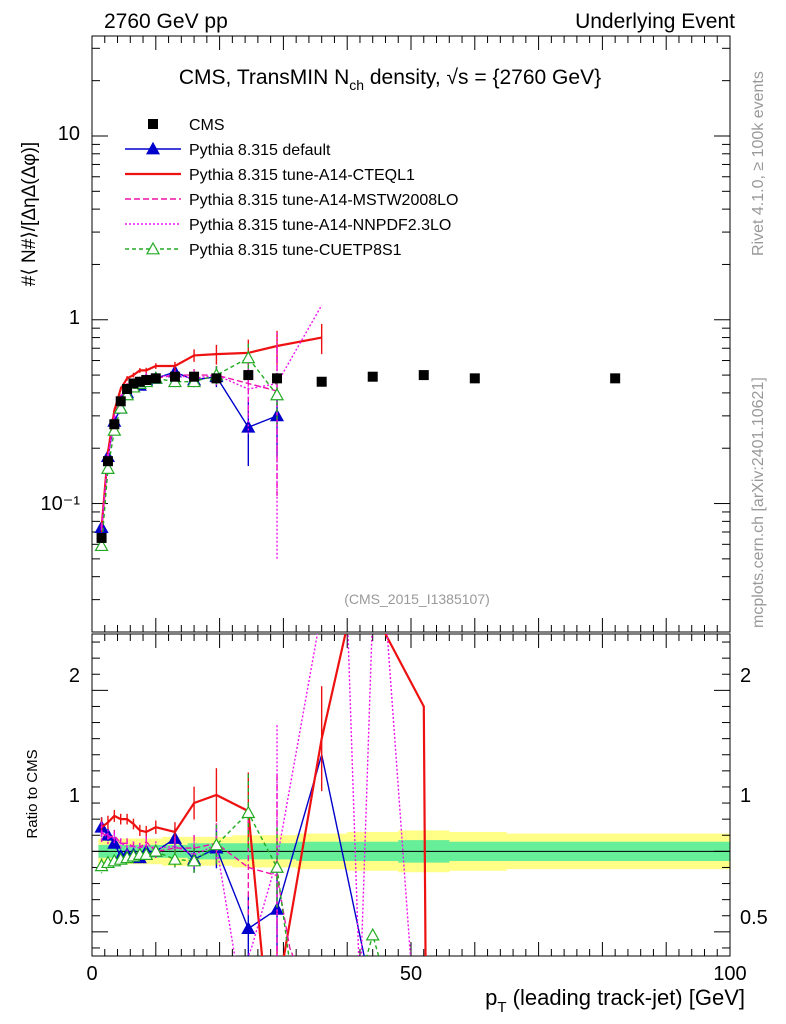 The height and width of the screenshot is (1024, 786). I want to click on ratio-tick-label-1: 1, so click(74, 796).